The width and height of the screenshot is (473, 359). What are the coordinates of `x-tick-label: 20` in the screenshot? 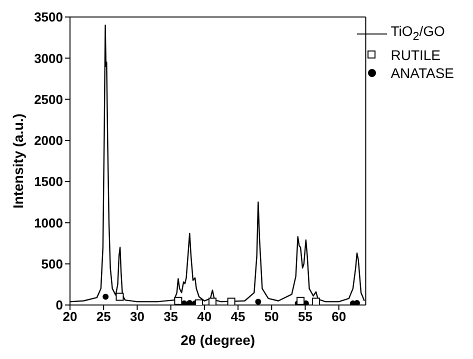 It's located at (70, 316).